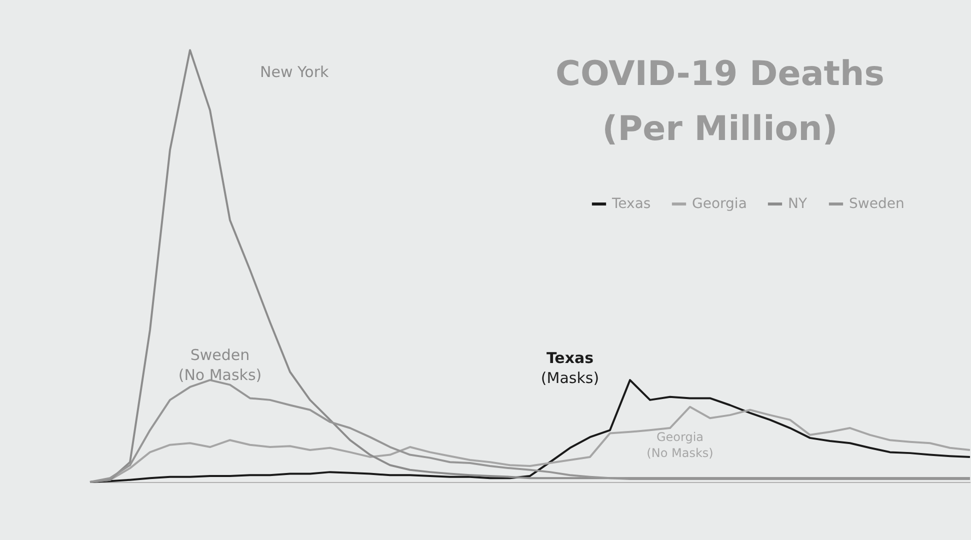 The width and height of the screenshot is (971, 540). What do you see at coordinates (220, 365) in the screenshot?
I see `annotation: Sweden (No Masks)` at bounding box center [220, 365].